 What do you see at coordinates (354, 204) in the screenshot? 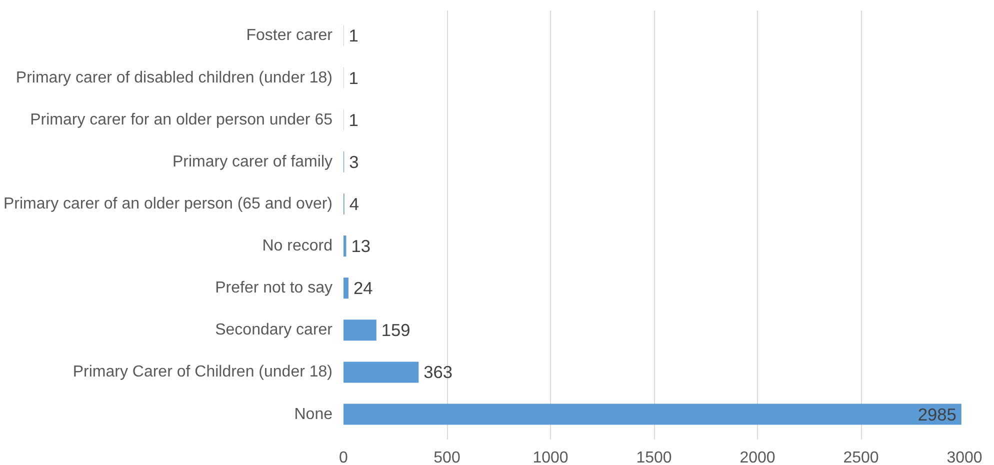
I see `data-label: 4` at bounding box center [354, 204].